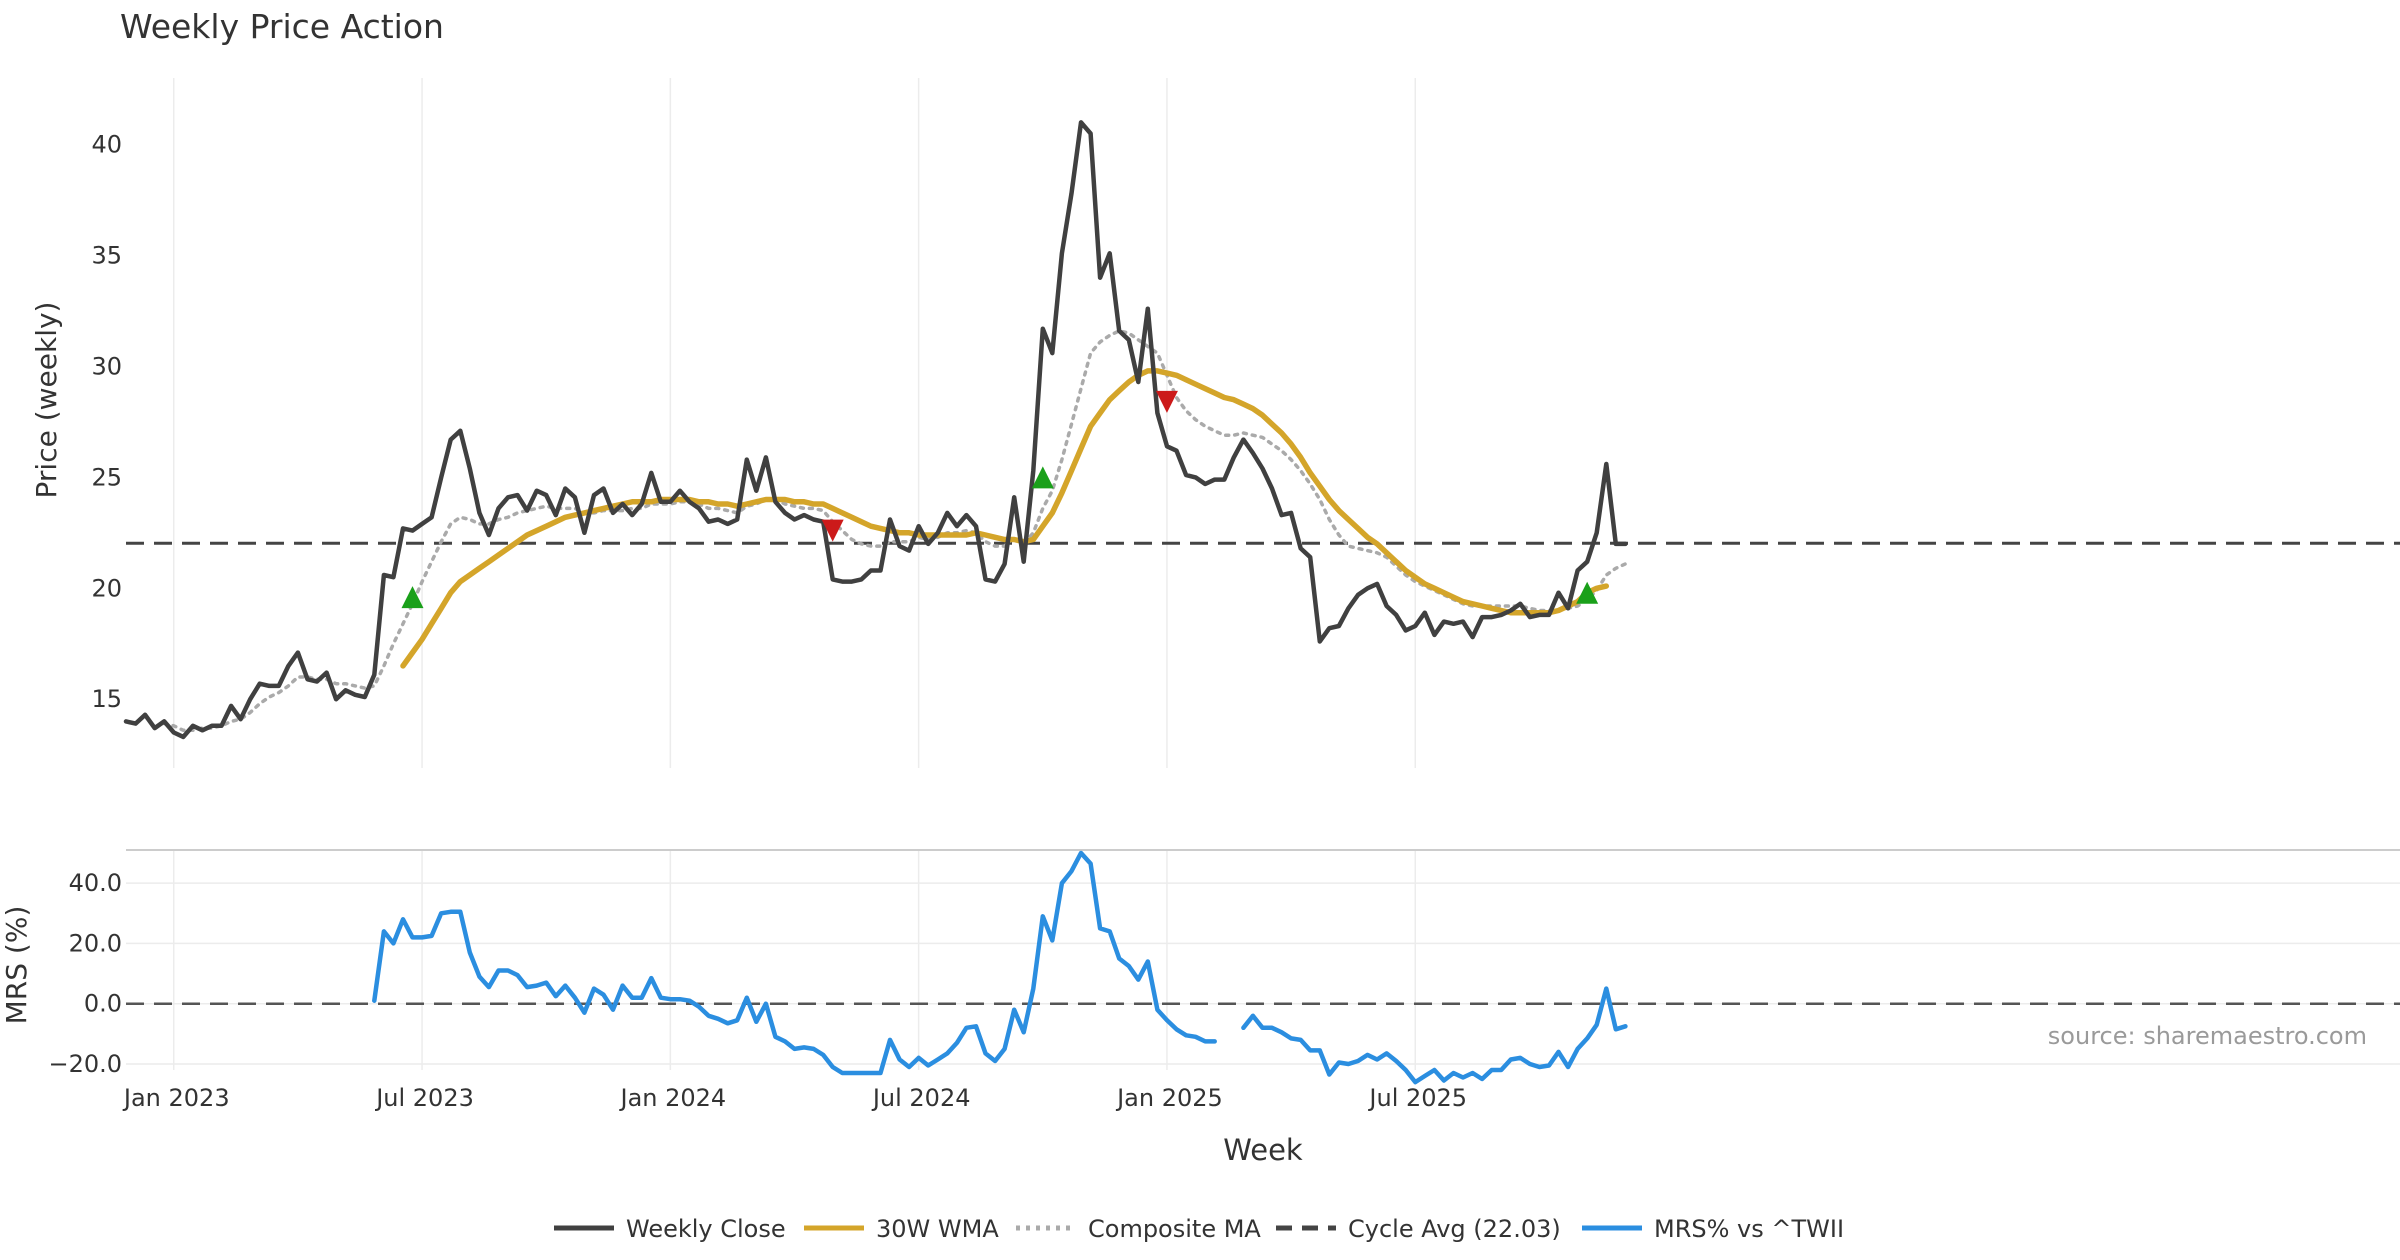  I want to click on legend-label: Cycle Avg (22.03), so click(1454, 1229).